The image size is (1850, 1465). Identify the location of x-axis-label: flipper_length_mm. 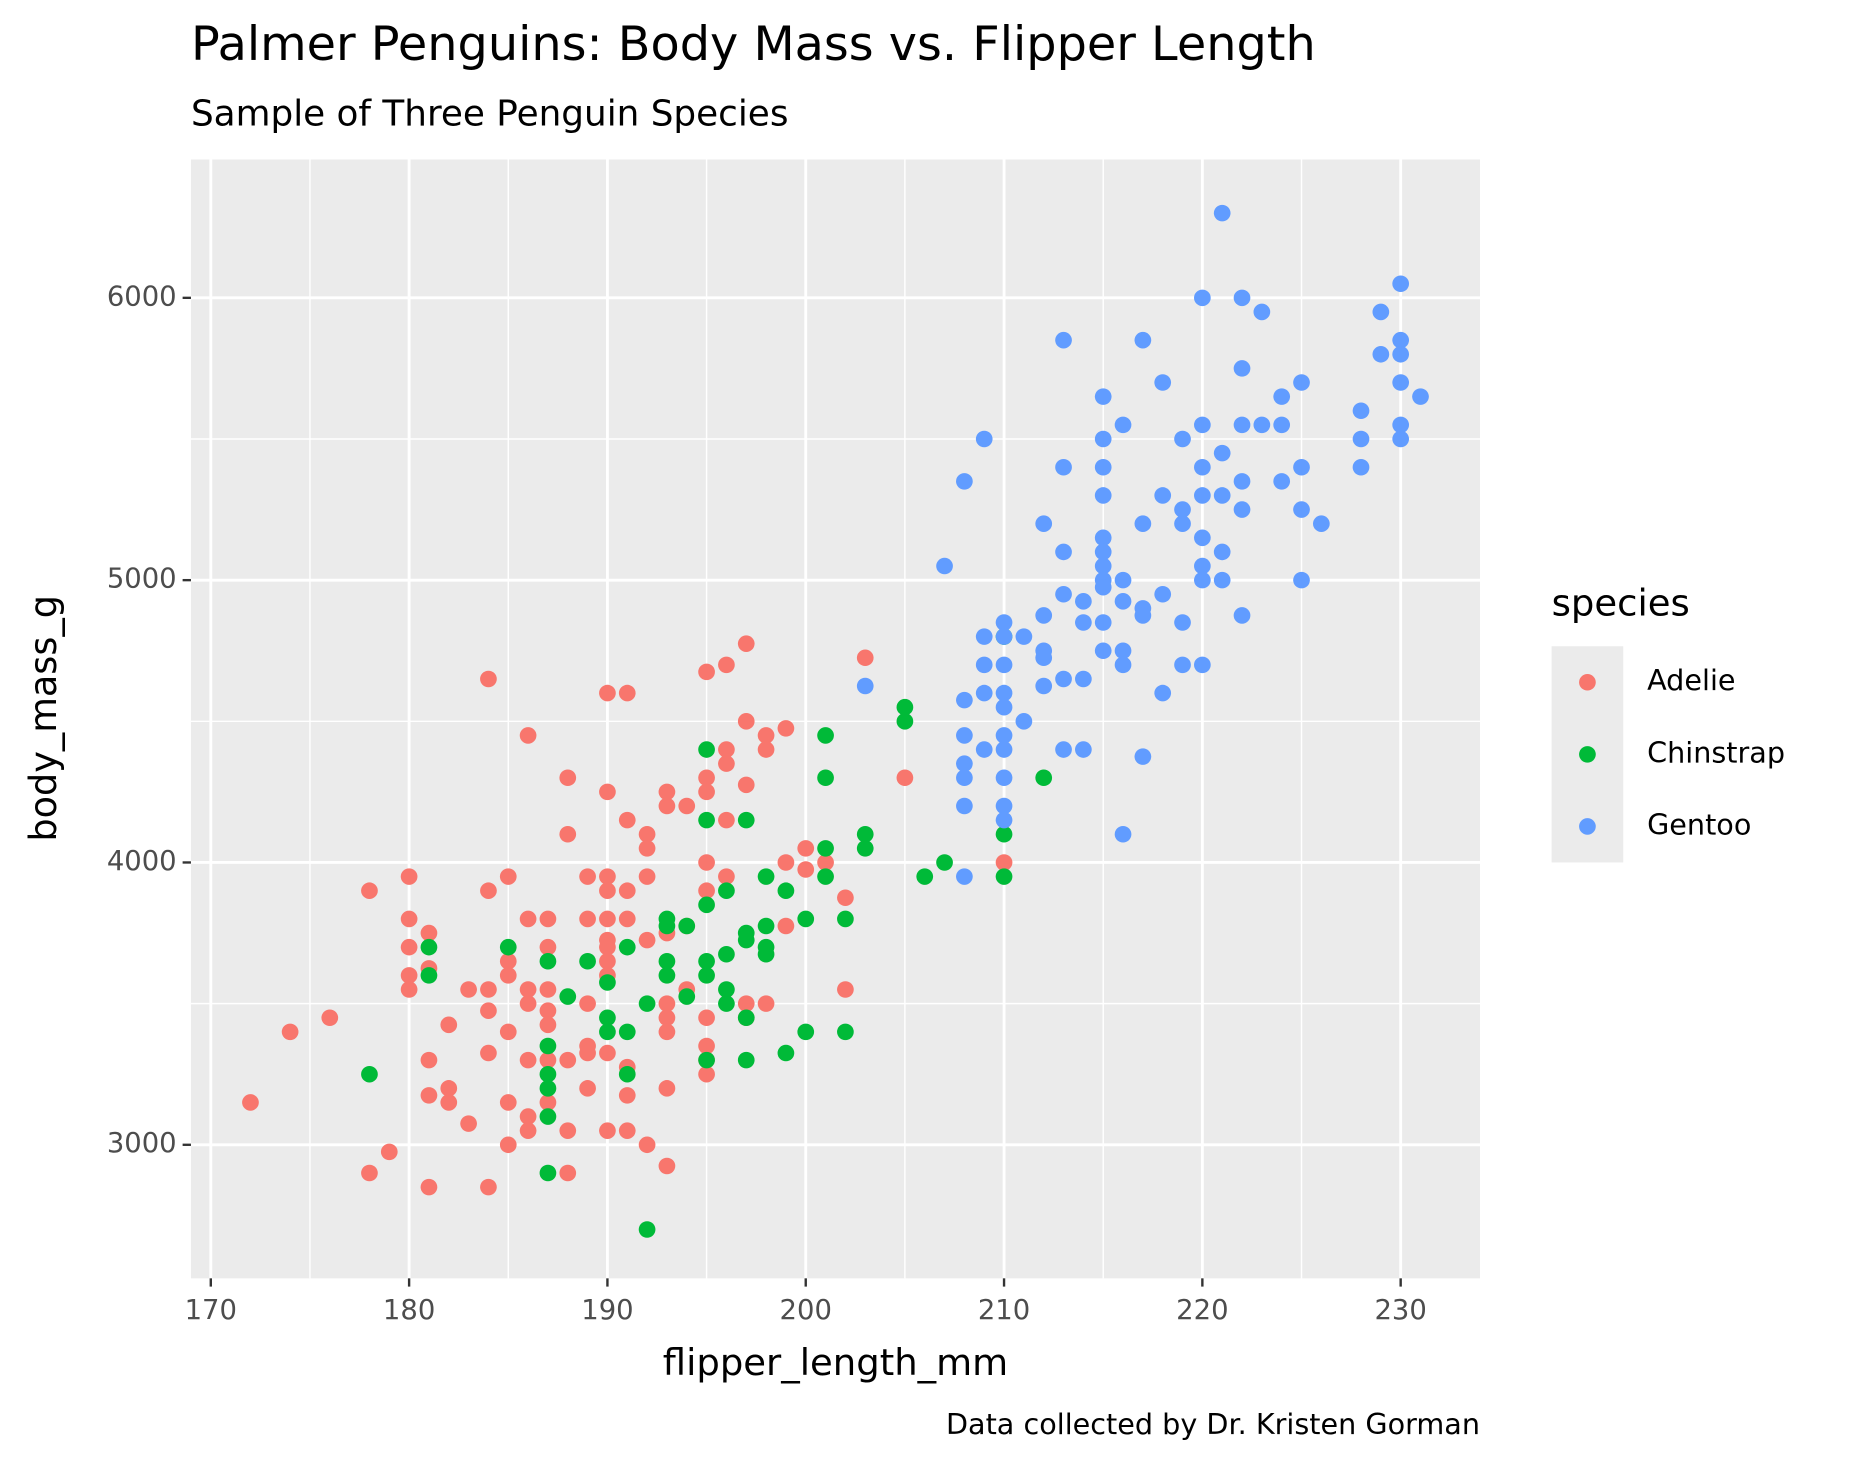
(835, 1362).